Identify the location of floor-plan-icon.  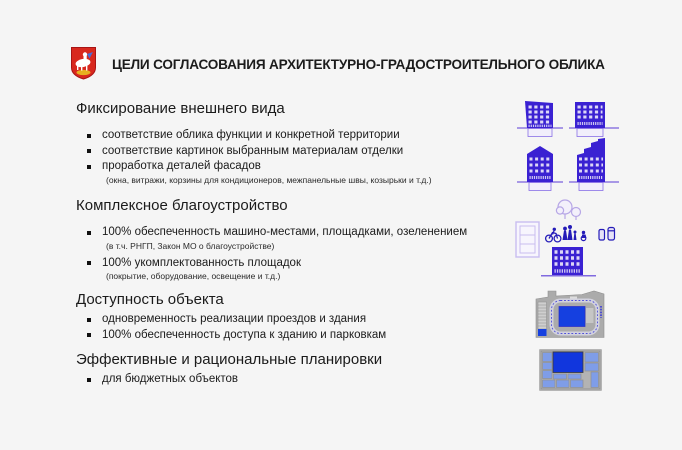
(570, 370).